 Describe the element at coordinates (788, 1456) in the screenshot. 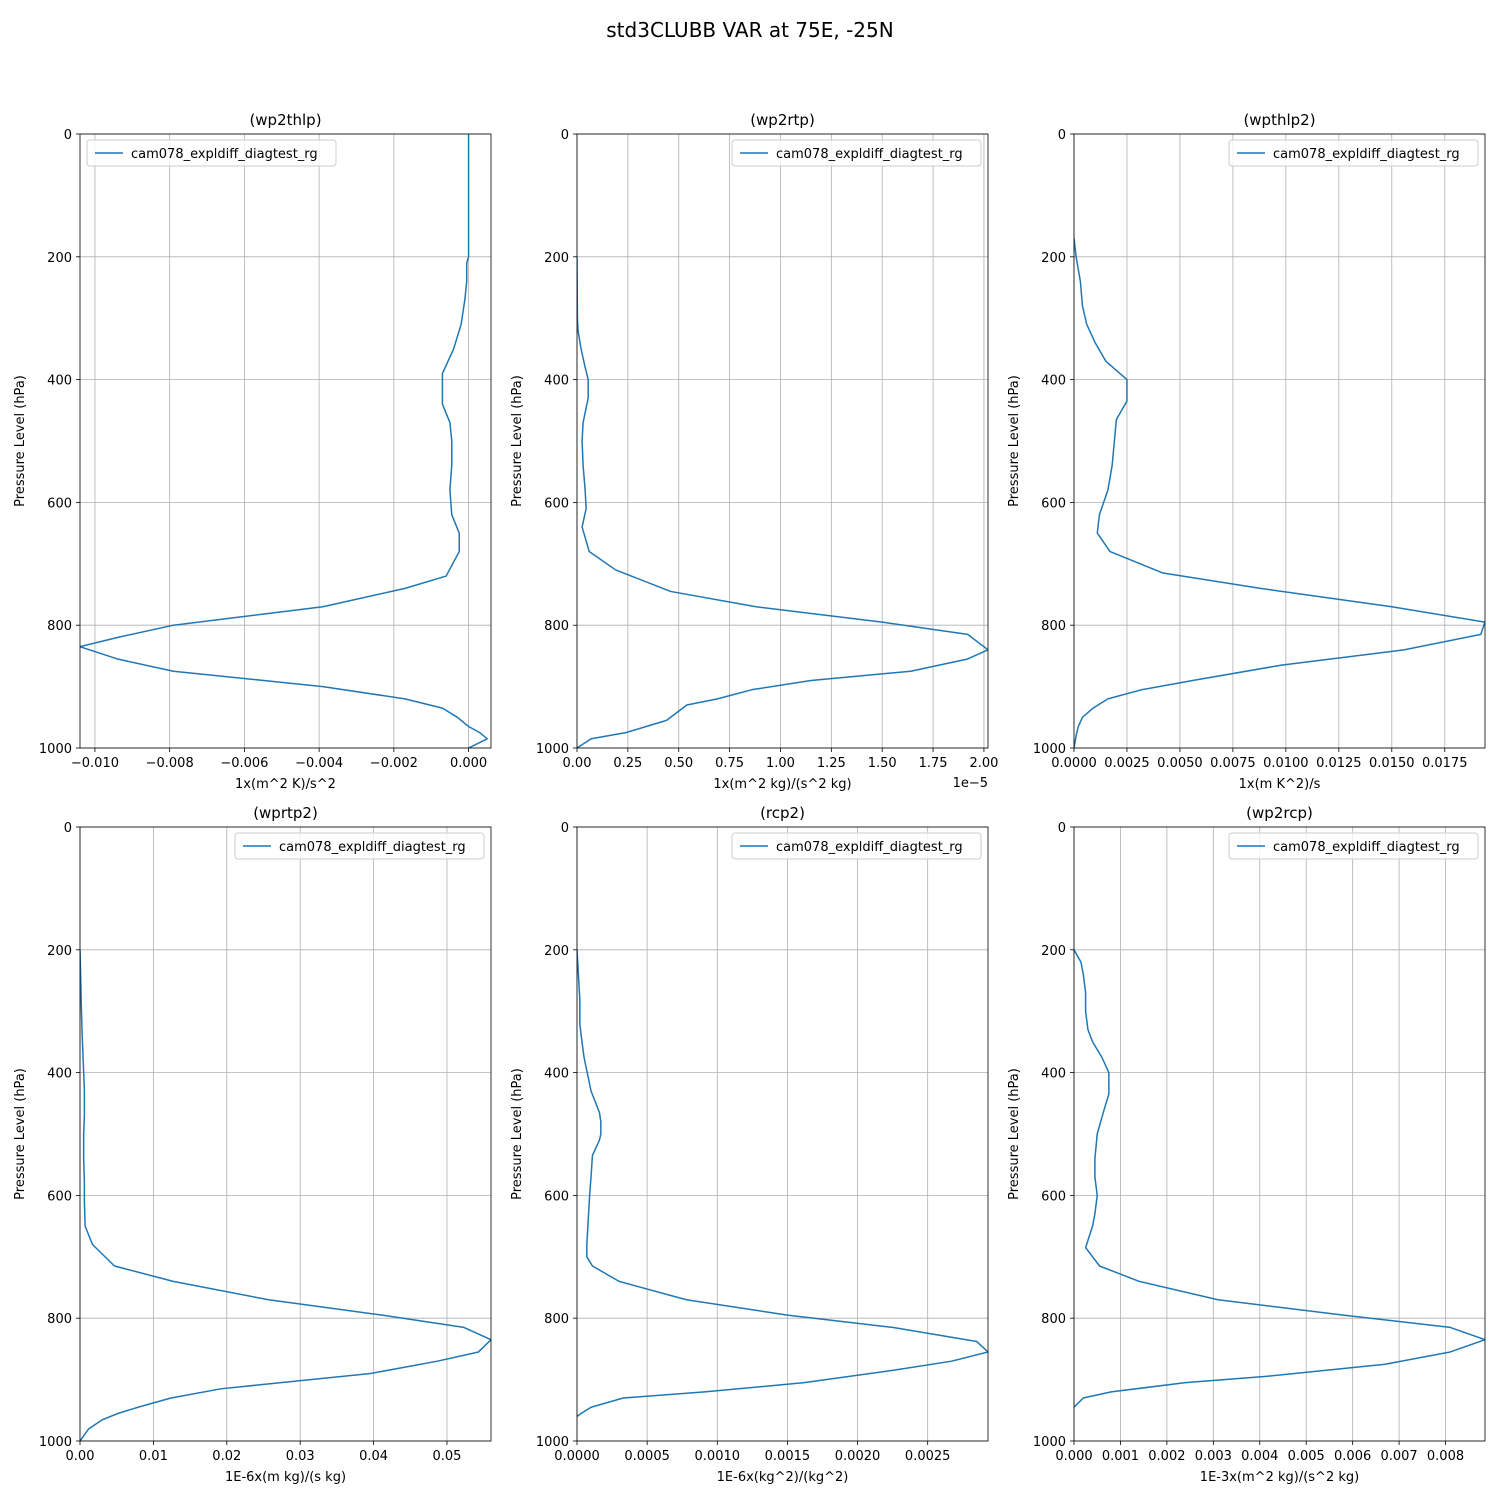

I see `x-tick-label: 0.0015` at that location.